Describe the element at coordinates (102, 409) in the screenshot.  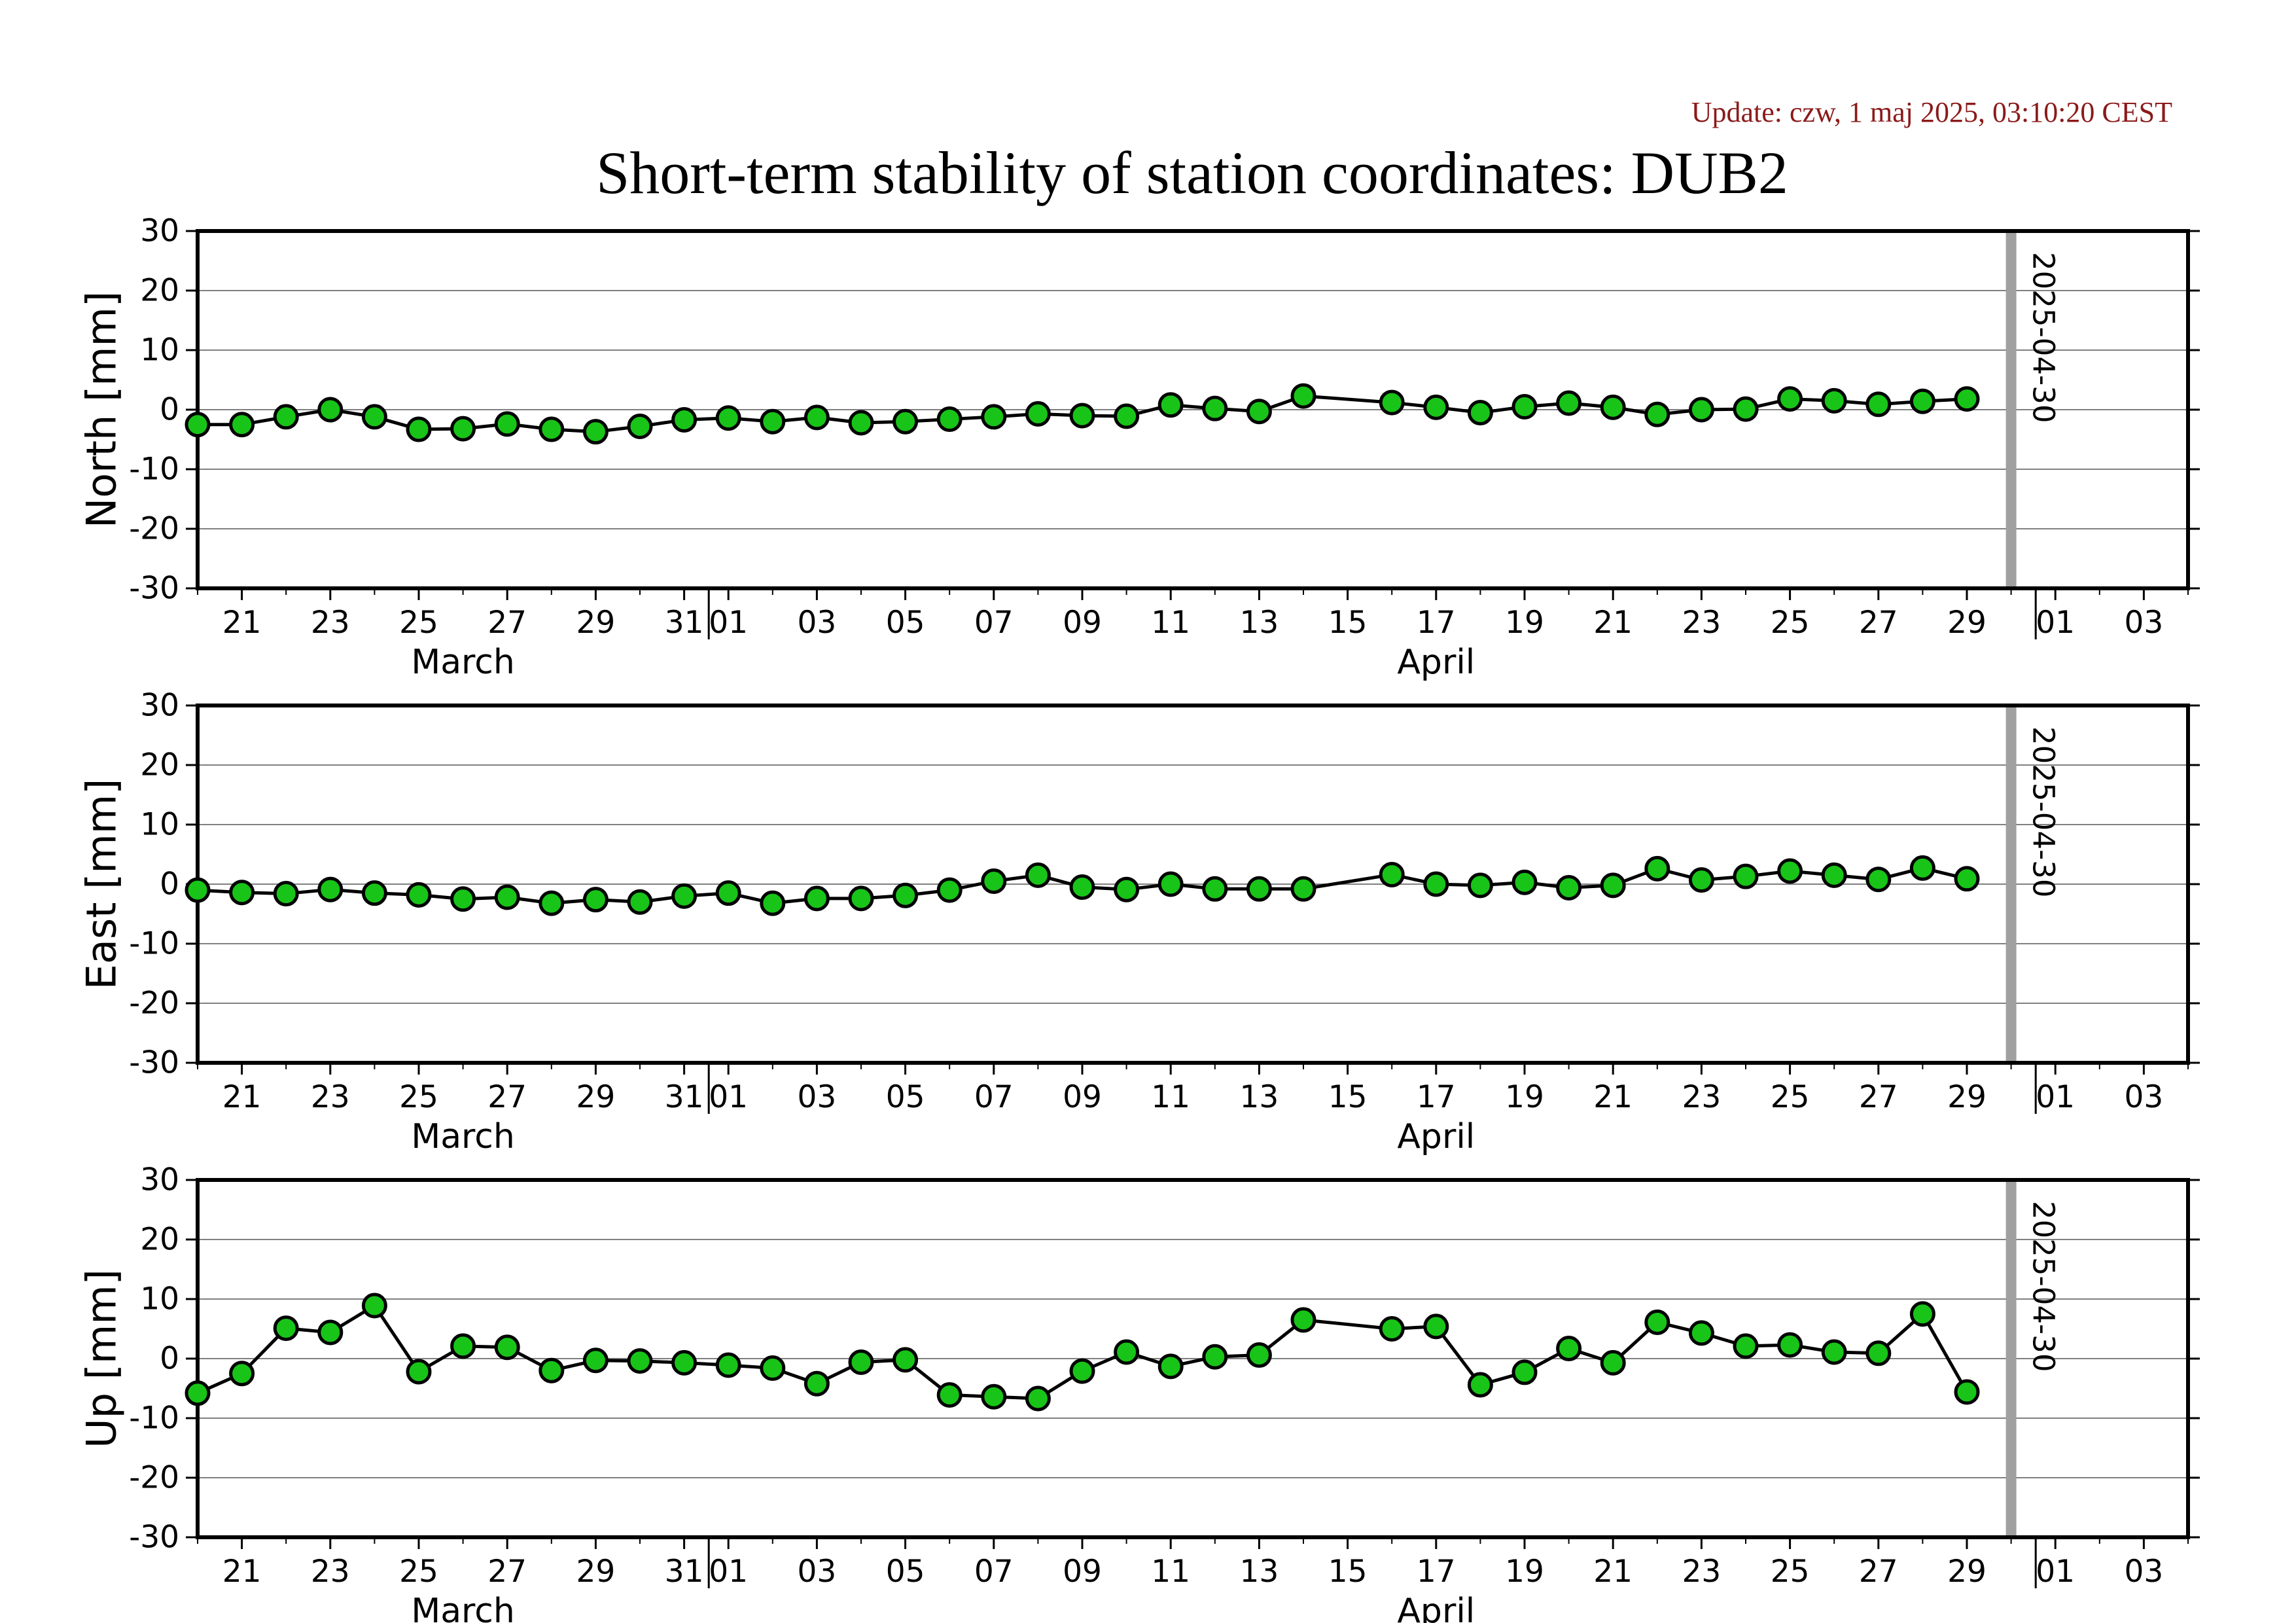
I see `y-axis-label: North [mm]` at that location.